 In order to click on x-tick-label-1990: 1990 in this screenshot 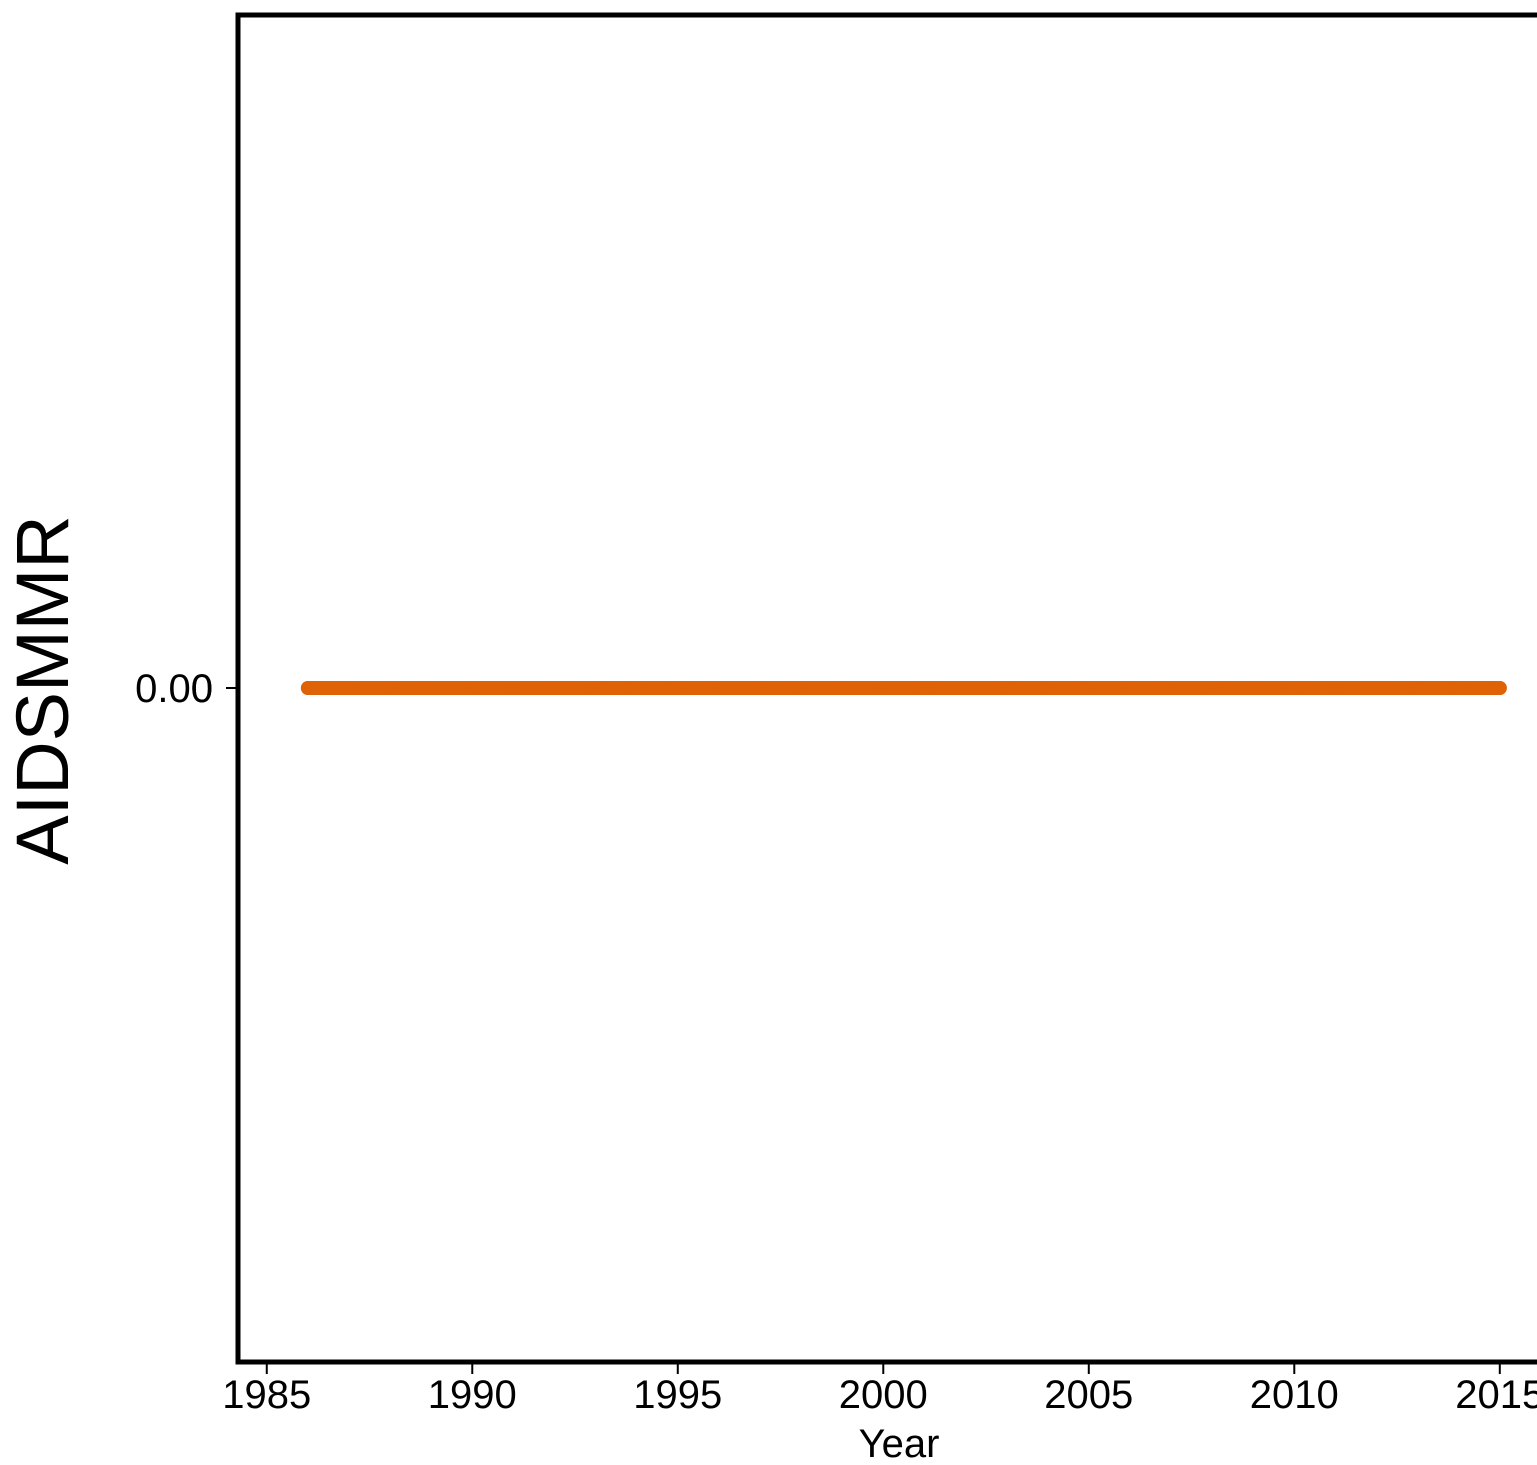, I will do `click(472, 1395)`.